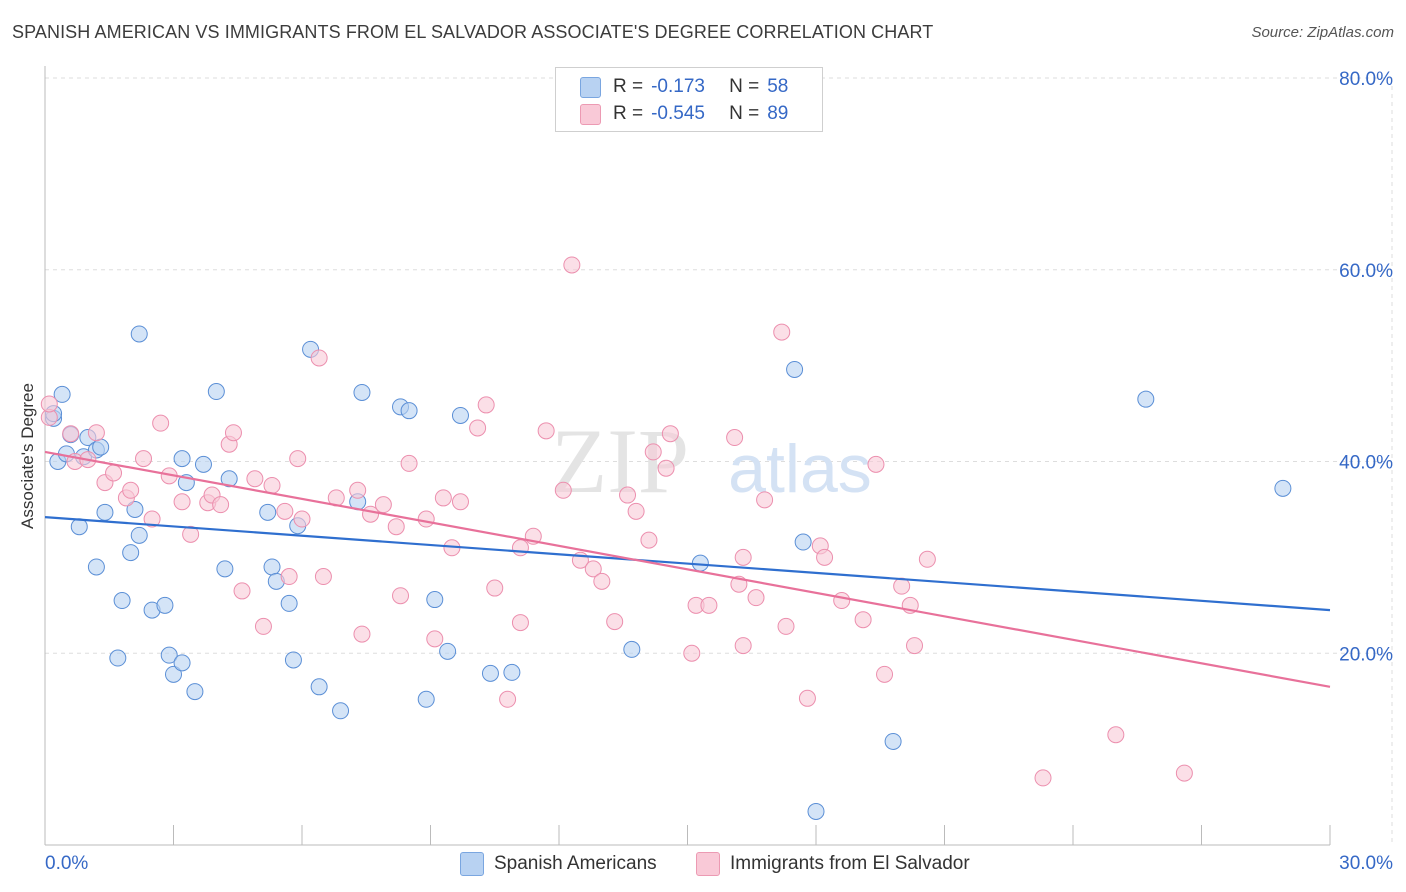 The height and width of the screenshot is (892, 1406). What do you see at coordinates (1366, 79) in the screenshot?
I see `y-tick-label: 80.0%` at bounding box center [1366, 79].